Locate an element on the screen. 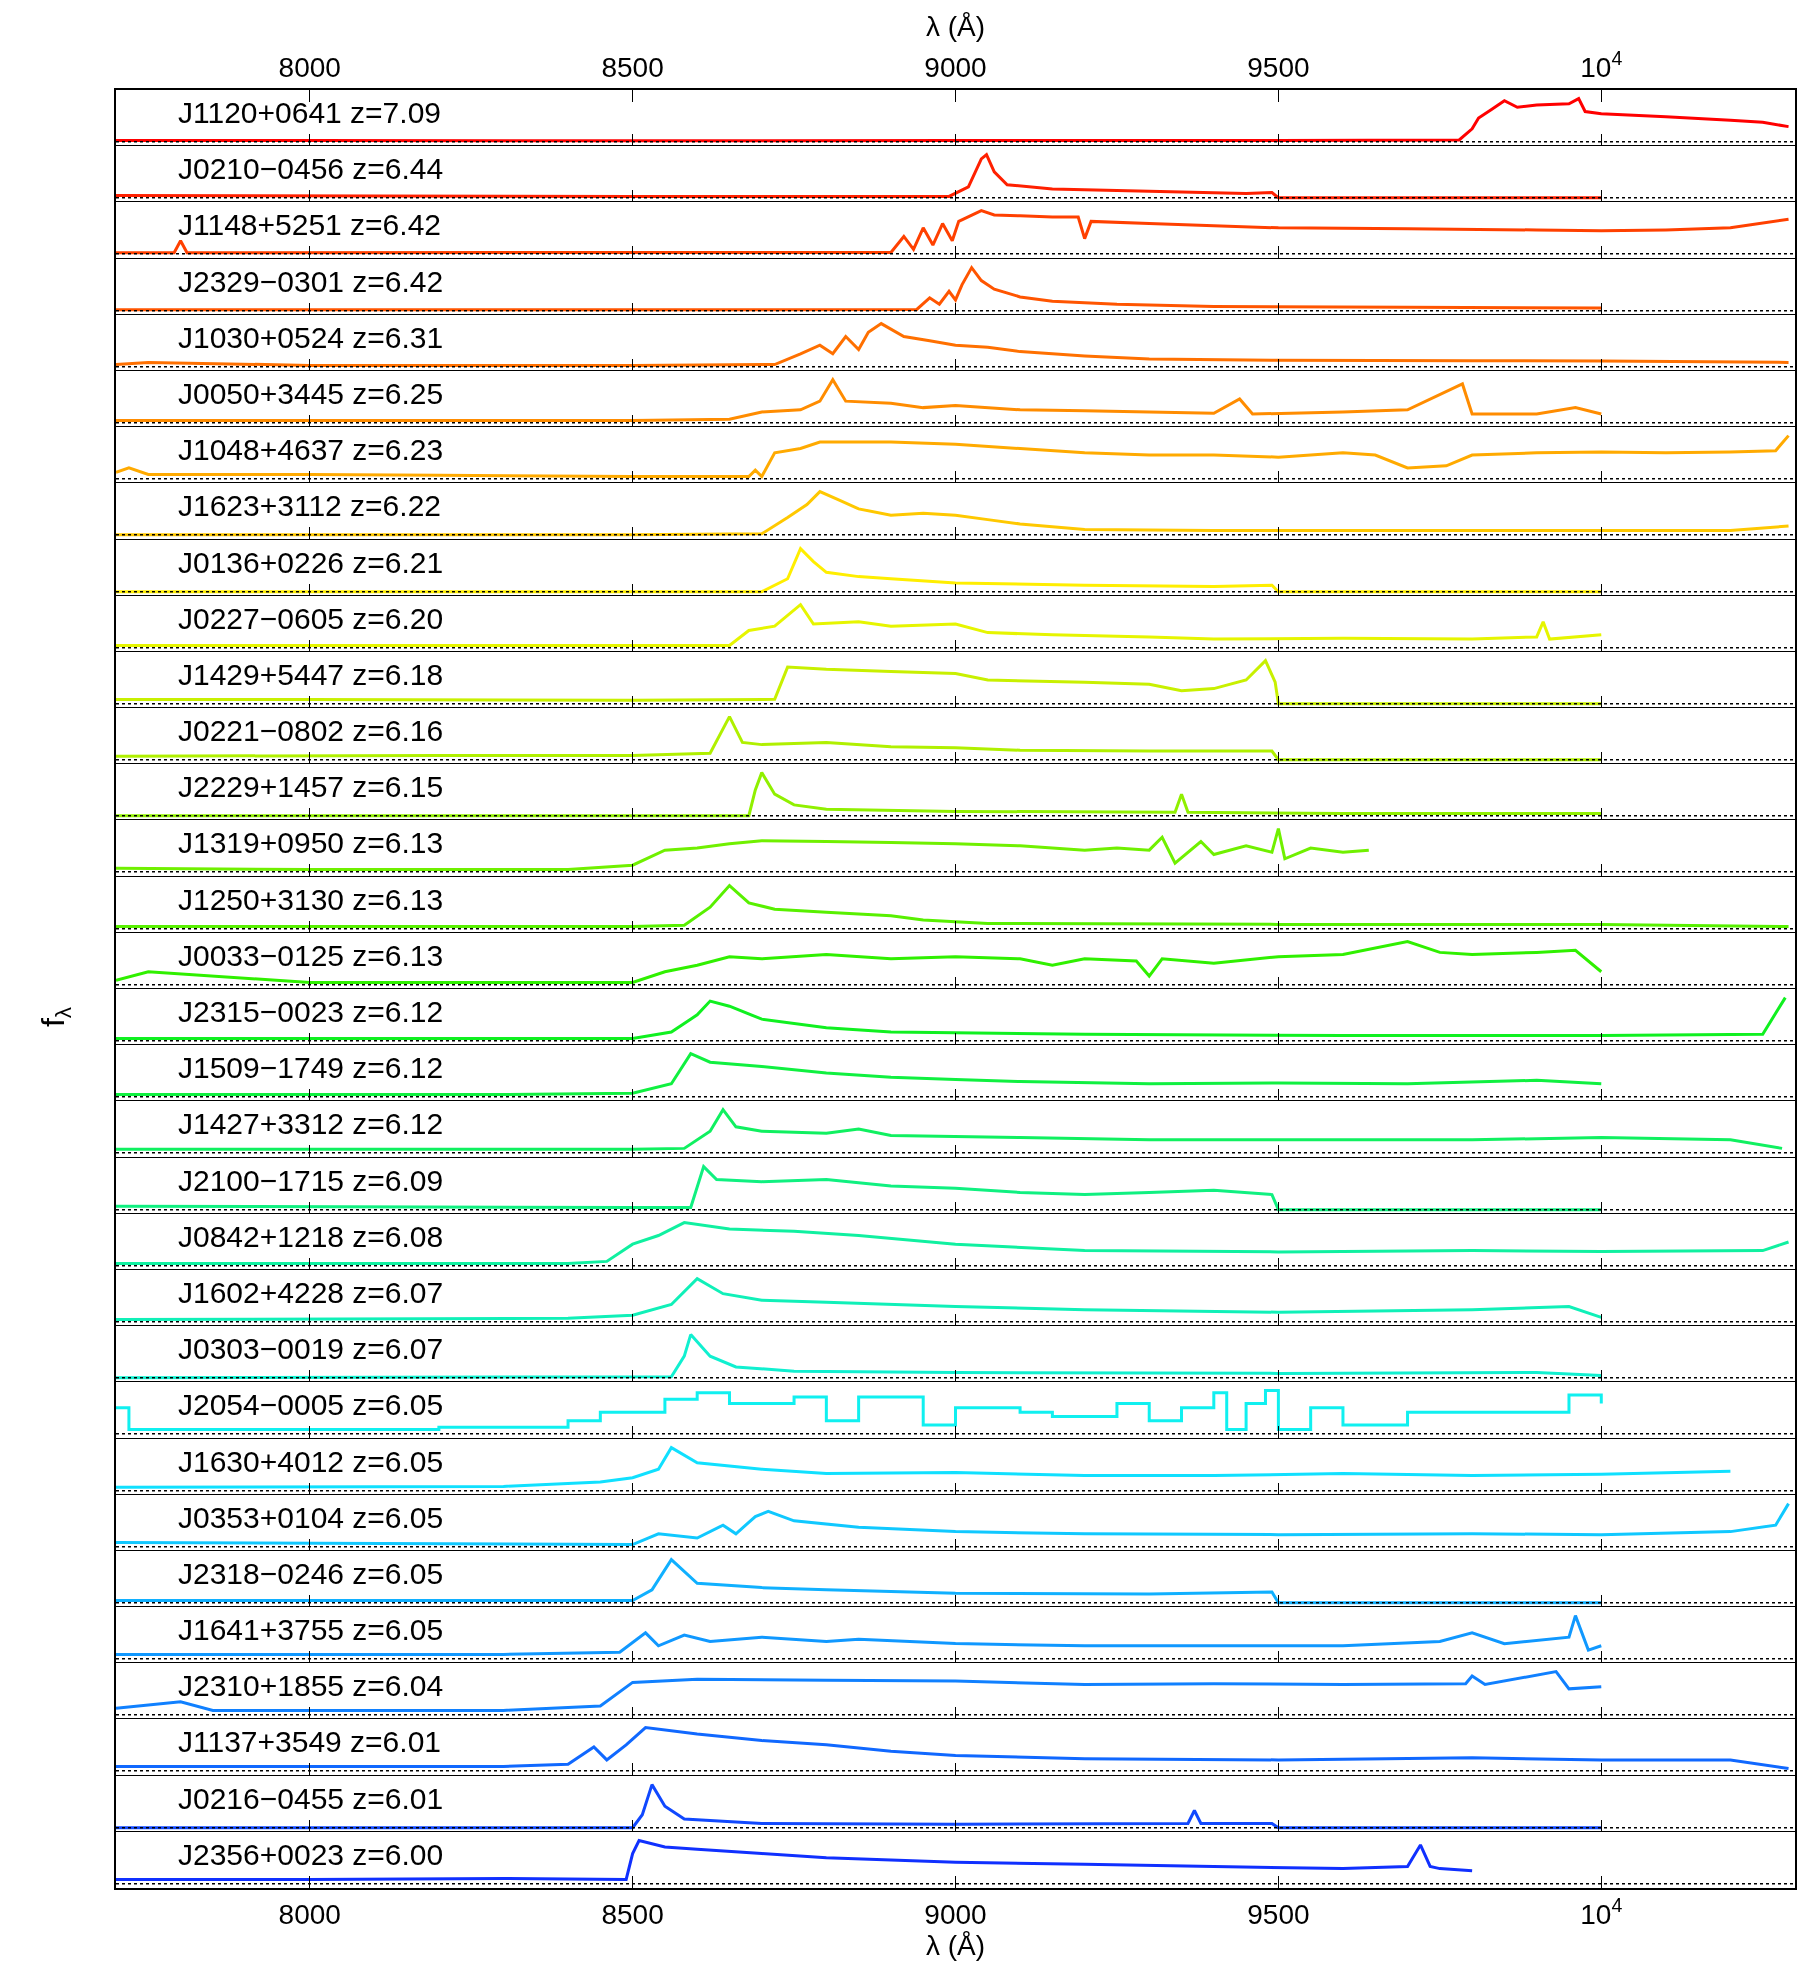 The height and width of the screenshot is (1971, 1799). annotation: J1427+3312 z=6.12 is located at coordinates (311, 1124).